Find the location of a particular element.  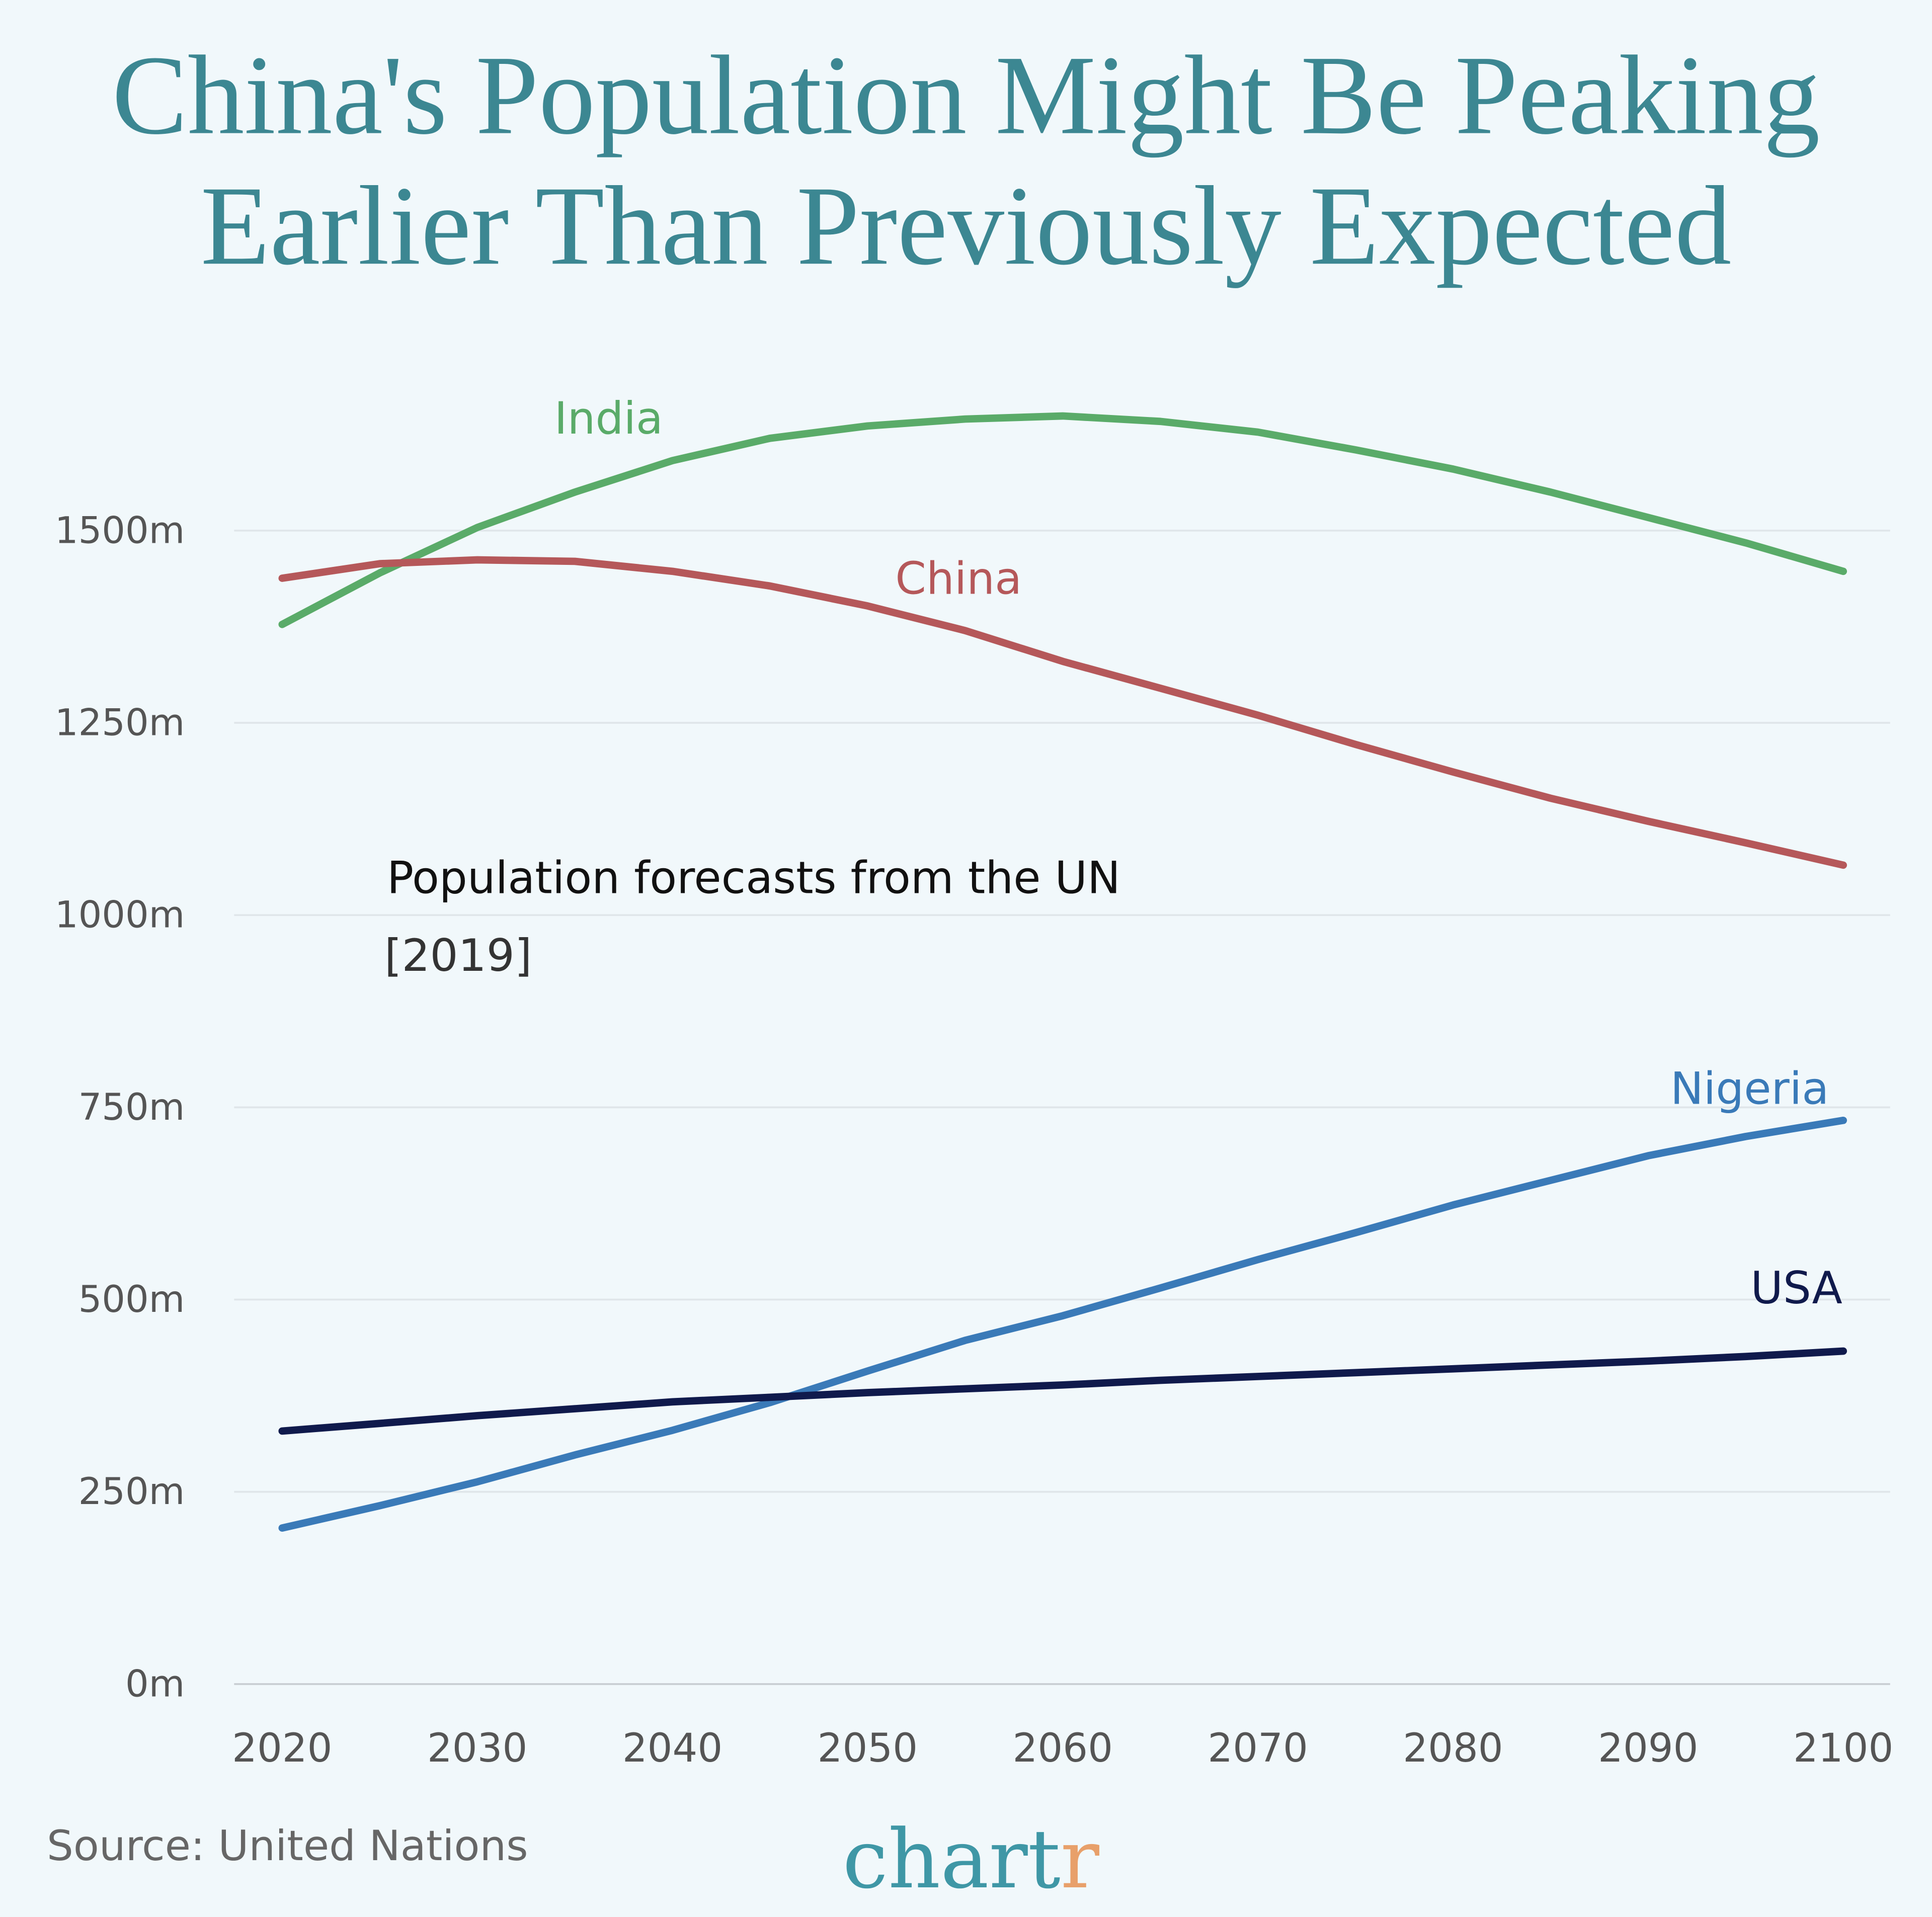

logo-part: r is located at coordinates (1081, 1859).